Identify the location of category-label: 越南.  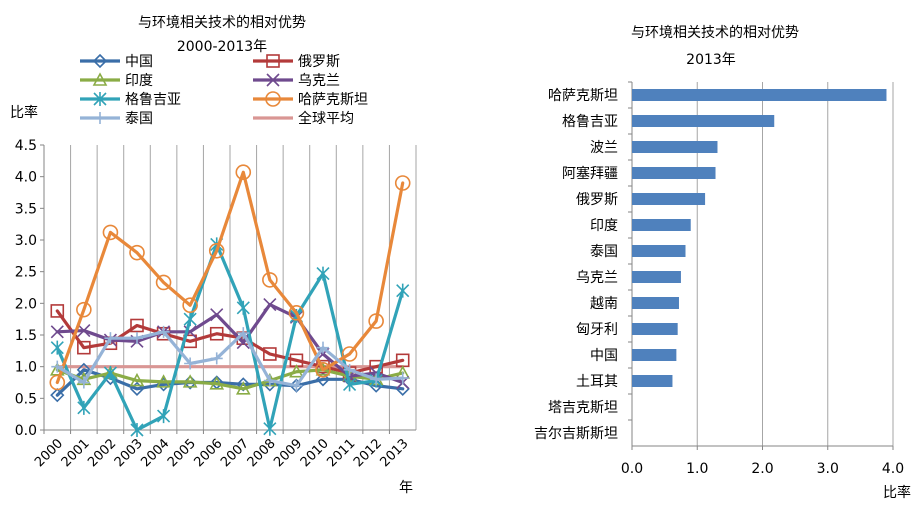
(604, 304).